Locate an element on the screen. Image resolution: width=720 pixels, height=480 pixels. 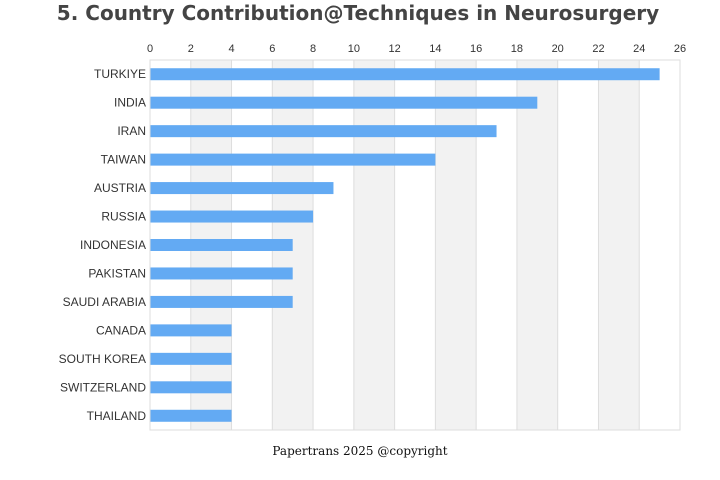
x-tick-label: 26 is located at coordinates (680, 49).